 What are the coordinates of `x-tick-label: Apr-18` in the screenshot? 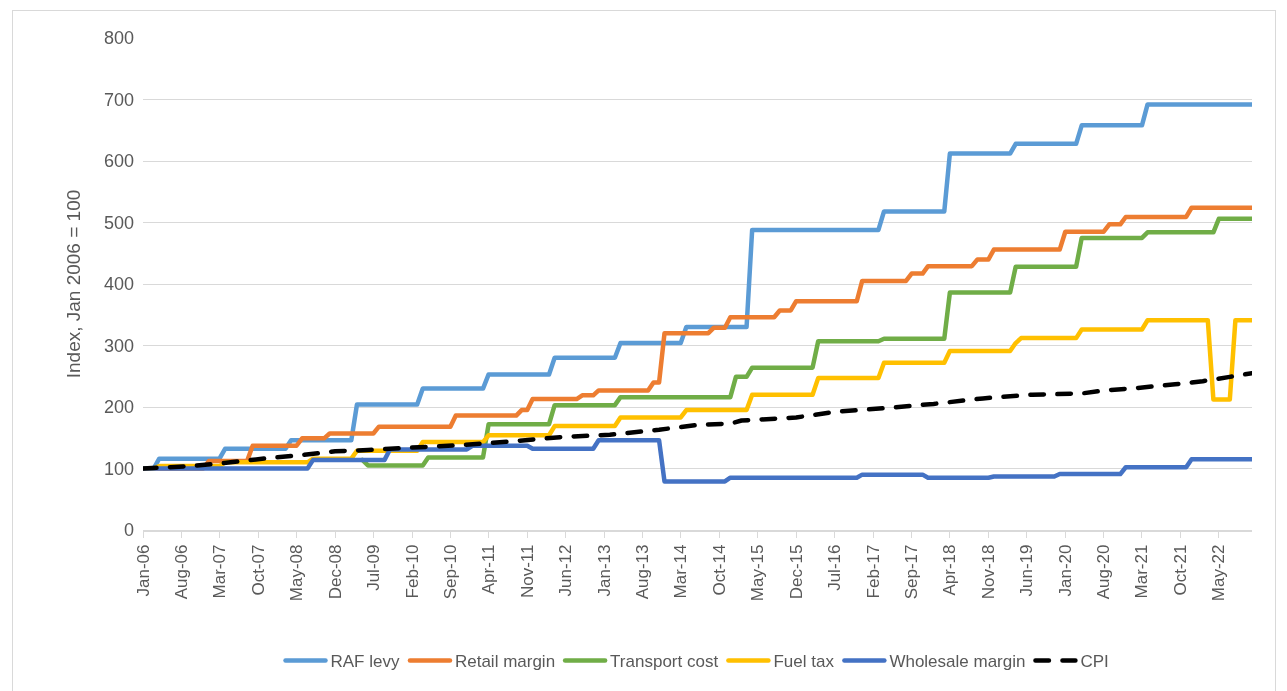 It's located at (950, 570).